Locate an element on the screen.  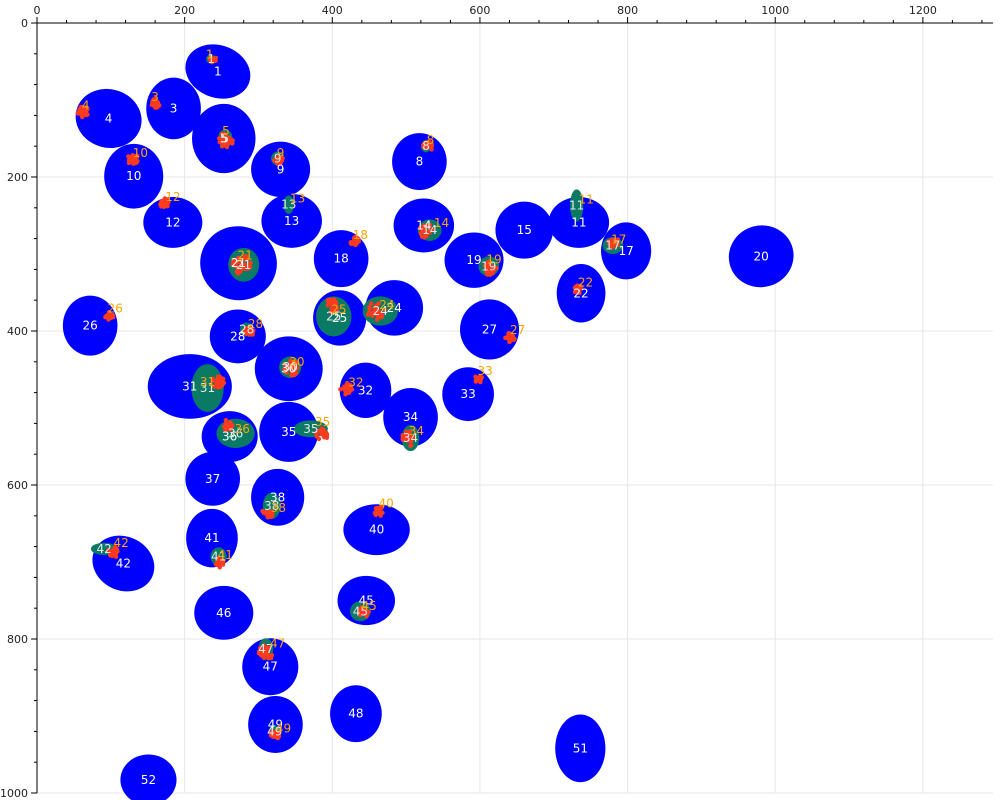
blue-ellipse-label: 5 is located at coordinates (224, 139).